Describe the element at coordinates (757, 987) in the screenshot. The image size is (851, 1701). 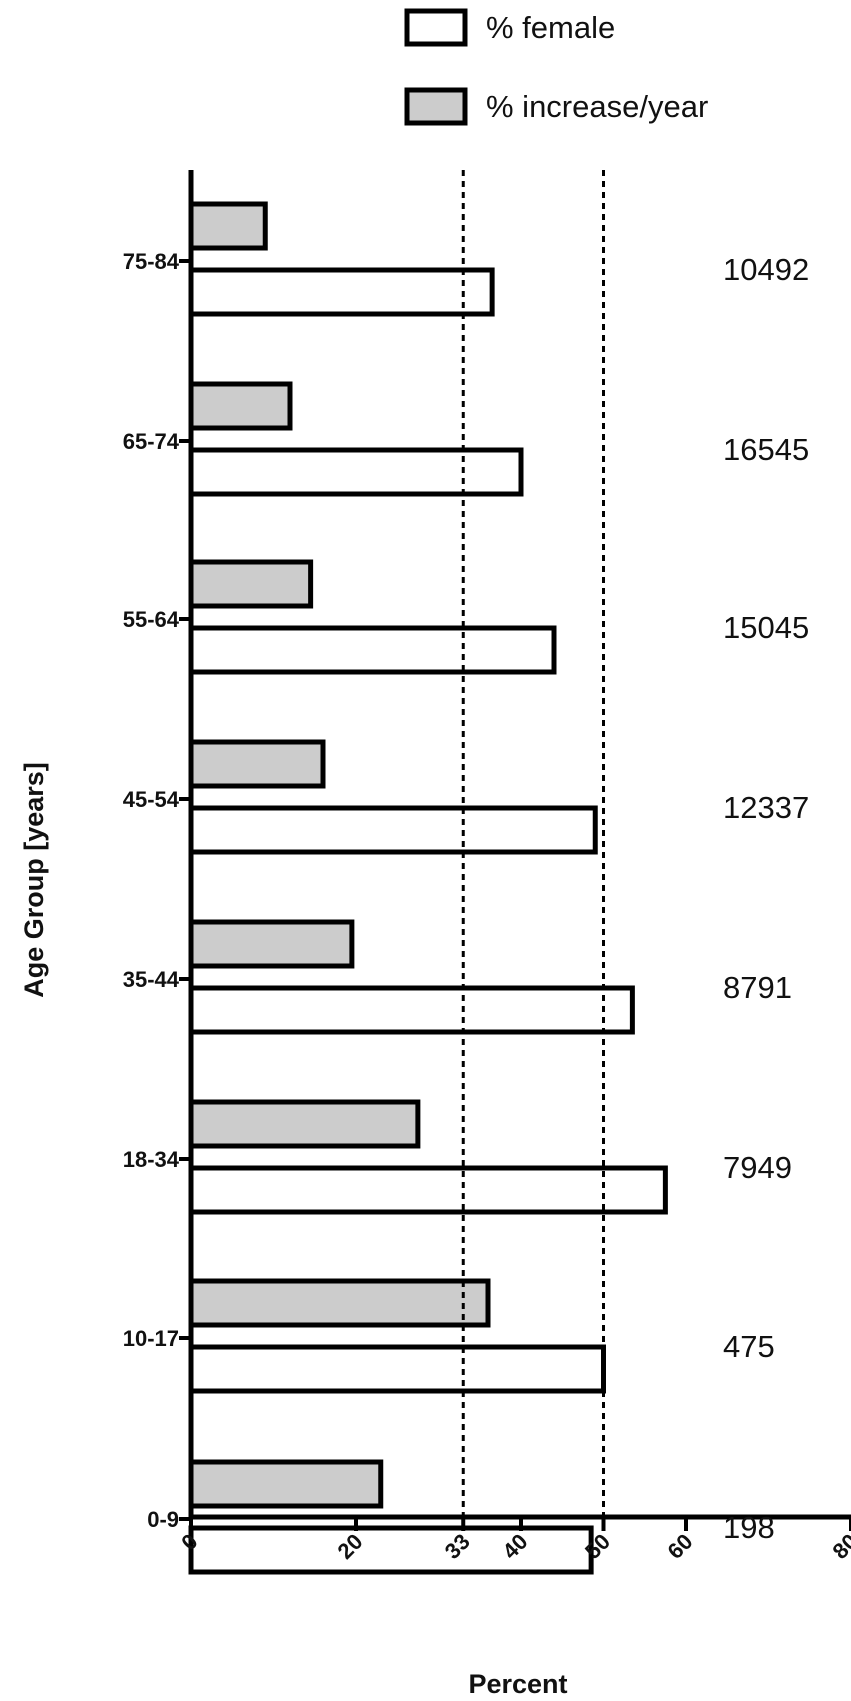
I see `count-label: 8791` at that location.